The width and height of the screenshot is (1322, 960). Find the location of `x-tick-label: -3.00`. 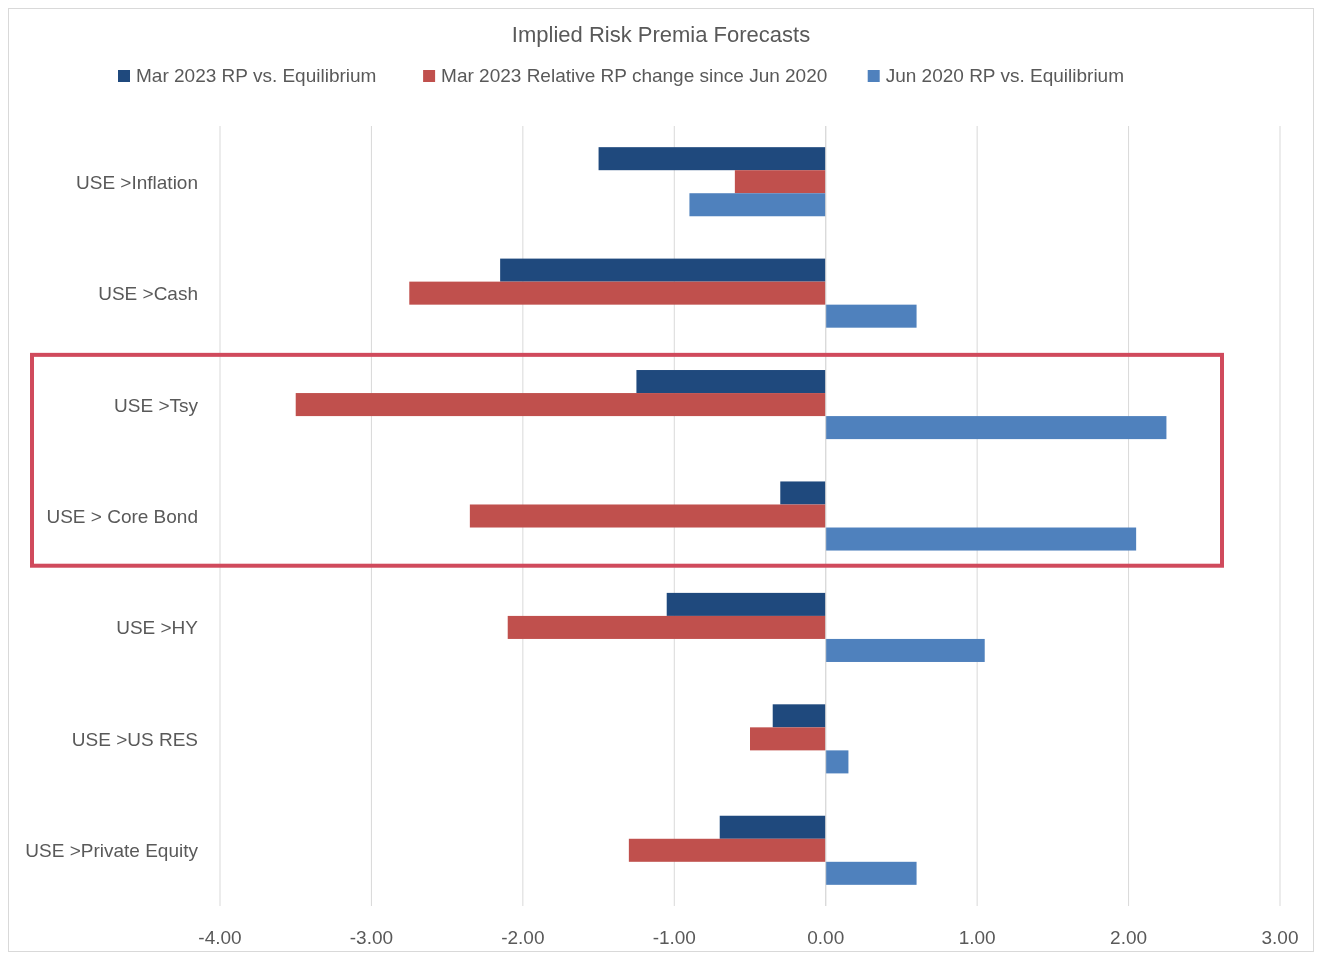

x-tick-label: -3.00 is located at coordinates (371, 937).